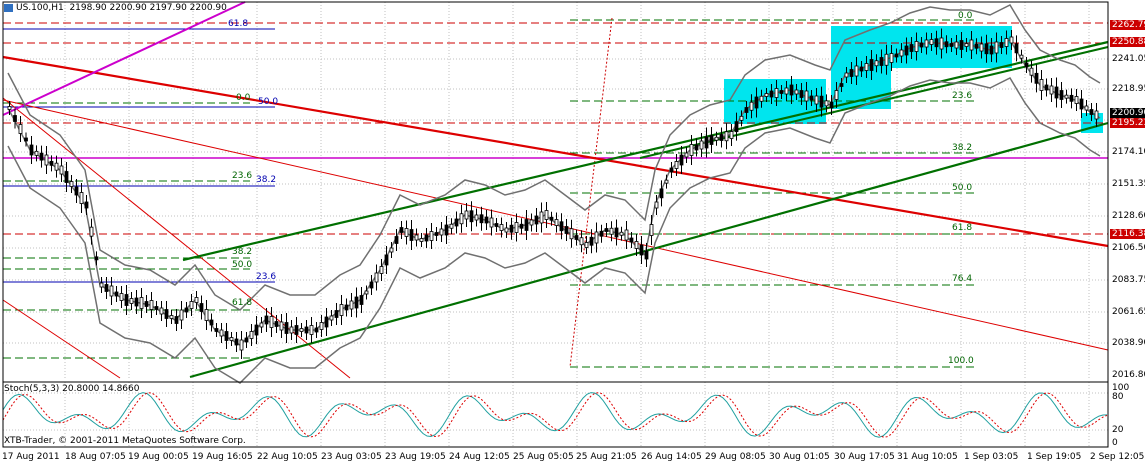  I want to click on stoch-label: Stoch(5,3,3) 20.8000 14.8660, so click(72, 389).